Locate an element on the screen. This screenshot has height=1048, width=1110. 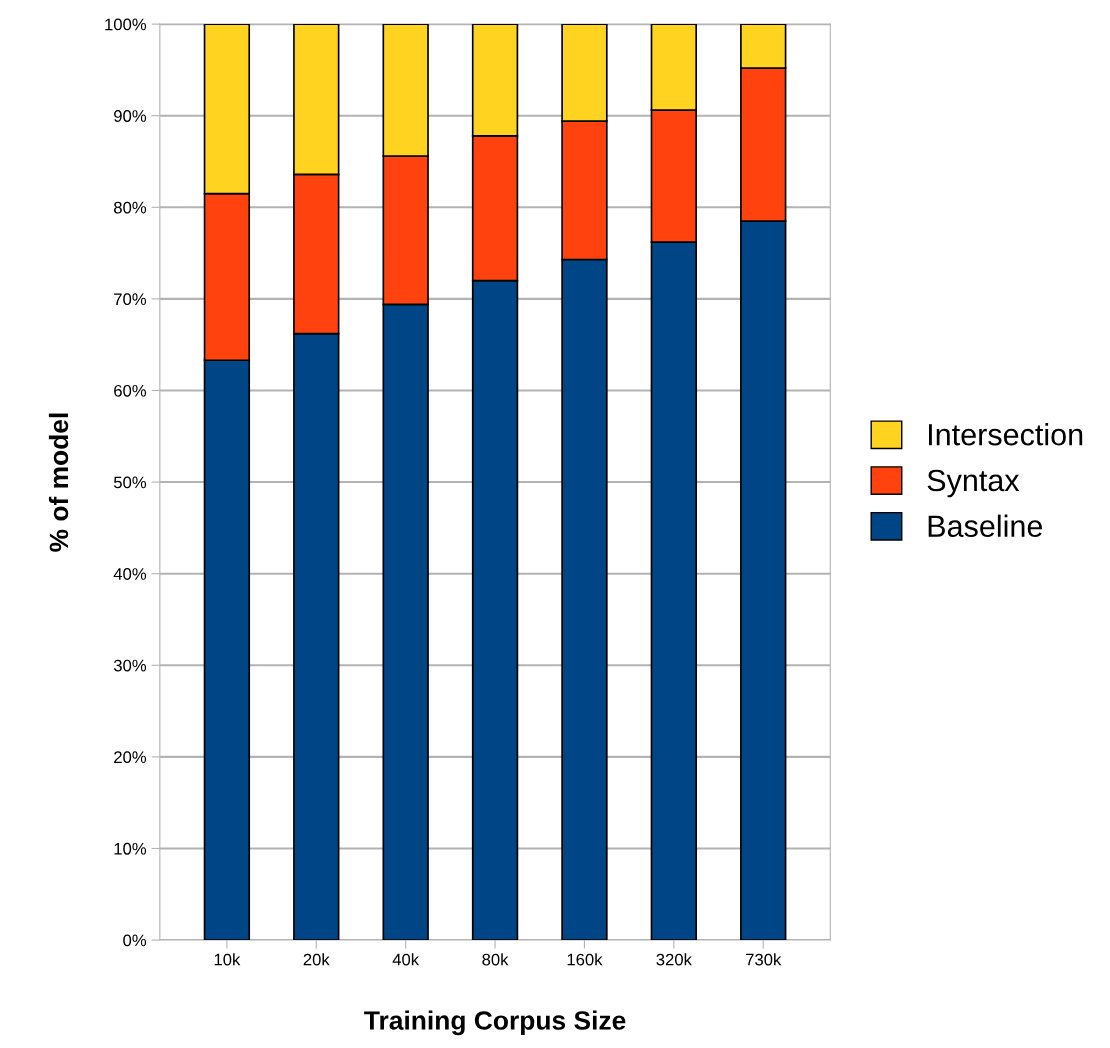
y-tick-label: 90% is located at coordinates (130, 116).